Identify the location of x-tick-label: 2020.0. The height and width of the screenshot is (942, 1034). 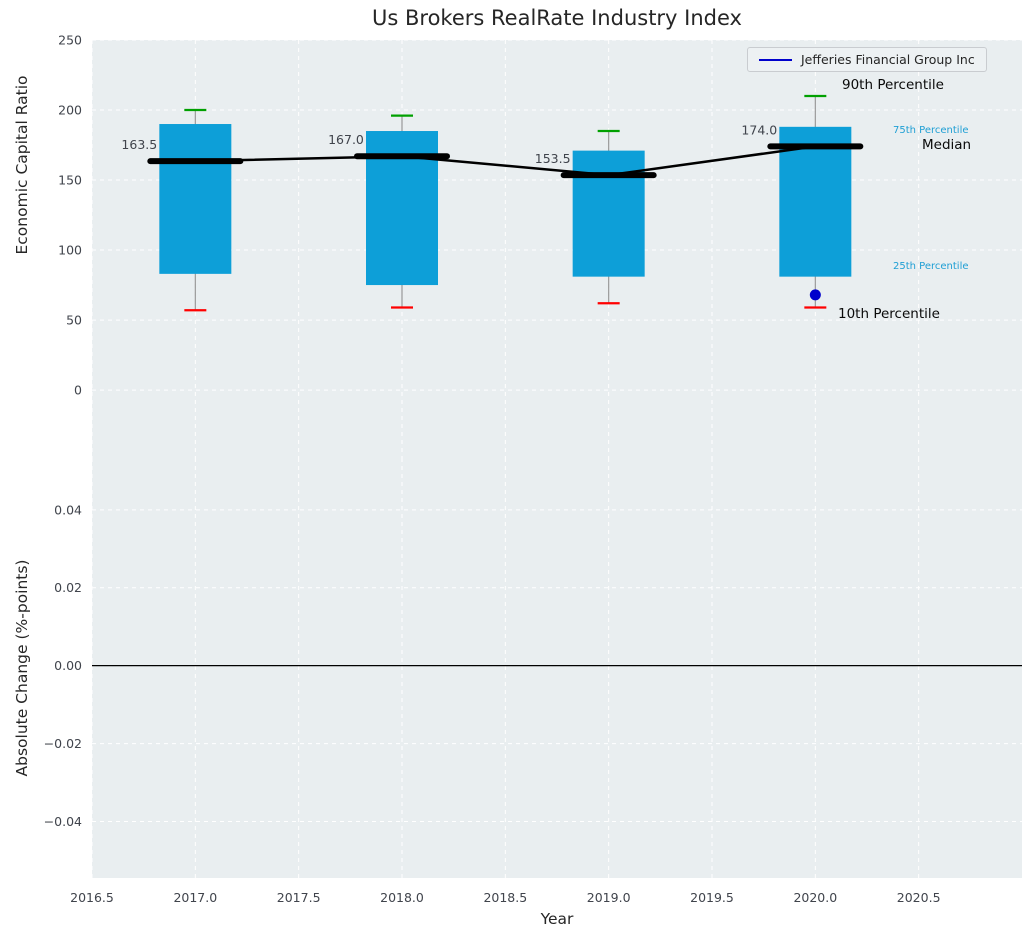
(815, 897).